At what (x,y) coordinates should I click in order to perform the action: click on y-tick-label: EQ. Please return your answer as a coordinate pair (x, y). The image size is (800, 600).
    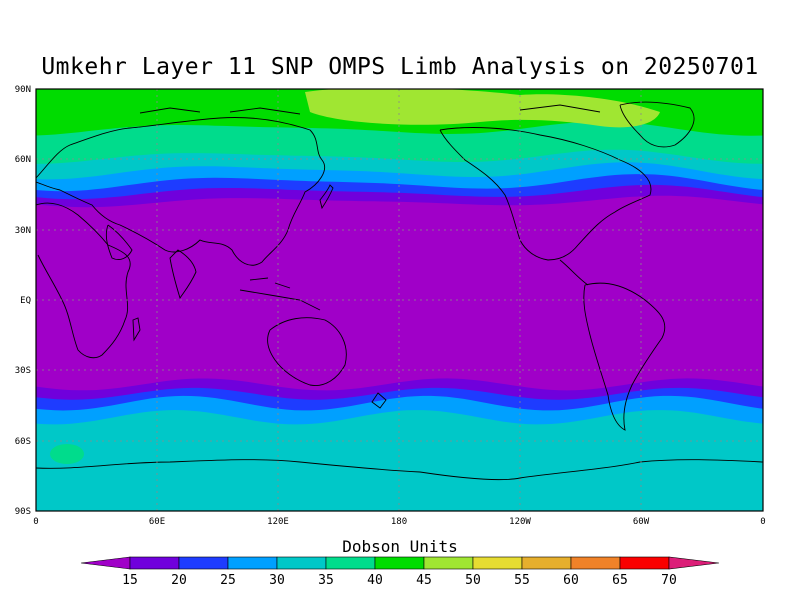
    Looking at the image, I should click on (25, 301).